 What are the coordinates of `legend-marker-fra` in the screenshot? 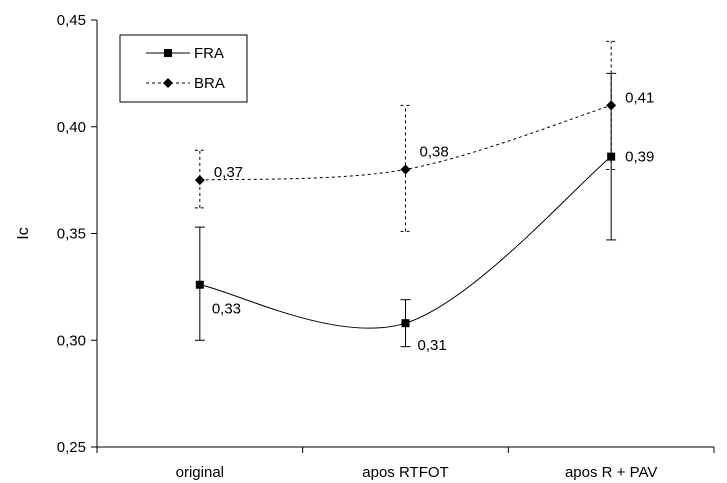 It's located at (168, 53).